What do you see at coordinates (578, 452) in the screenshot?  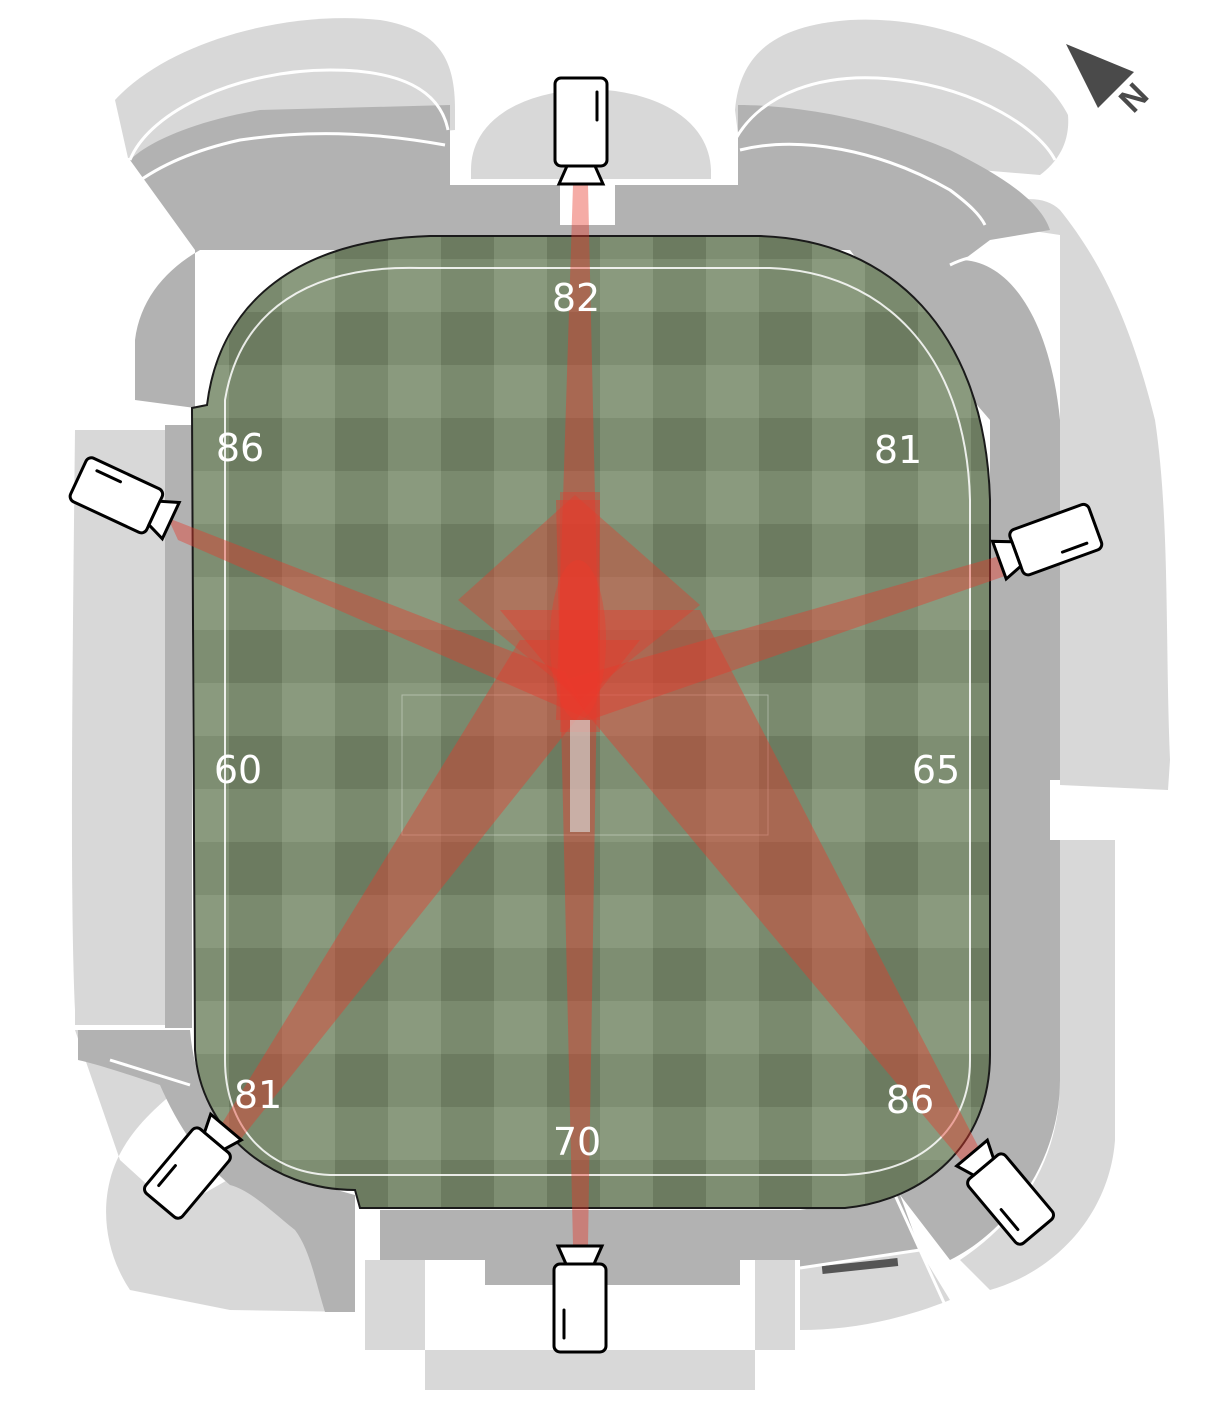 I see `beam-north` at bounding box center [578, 452].